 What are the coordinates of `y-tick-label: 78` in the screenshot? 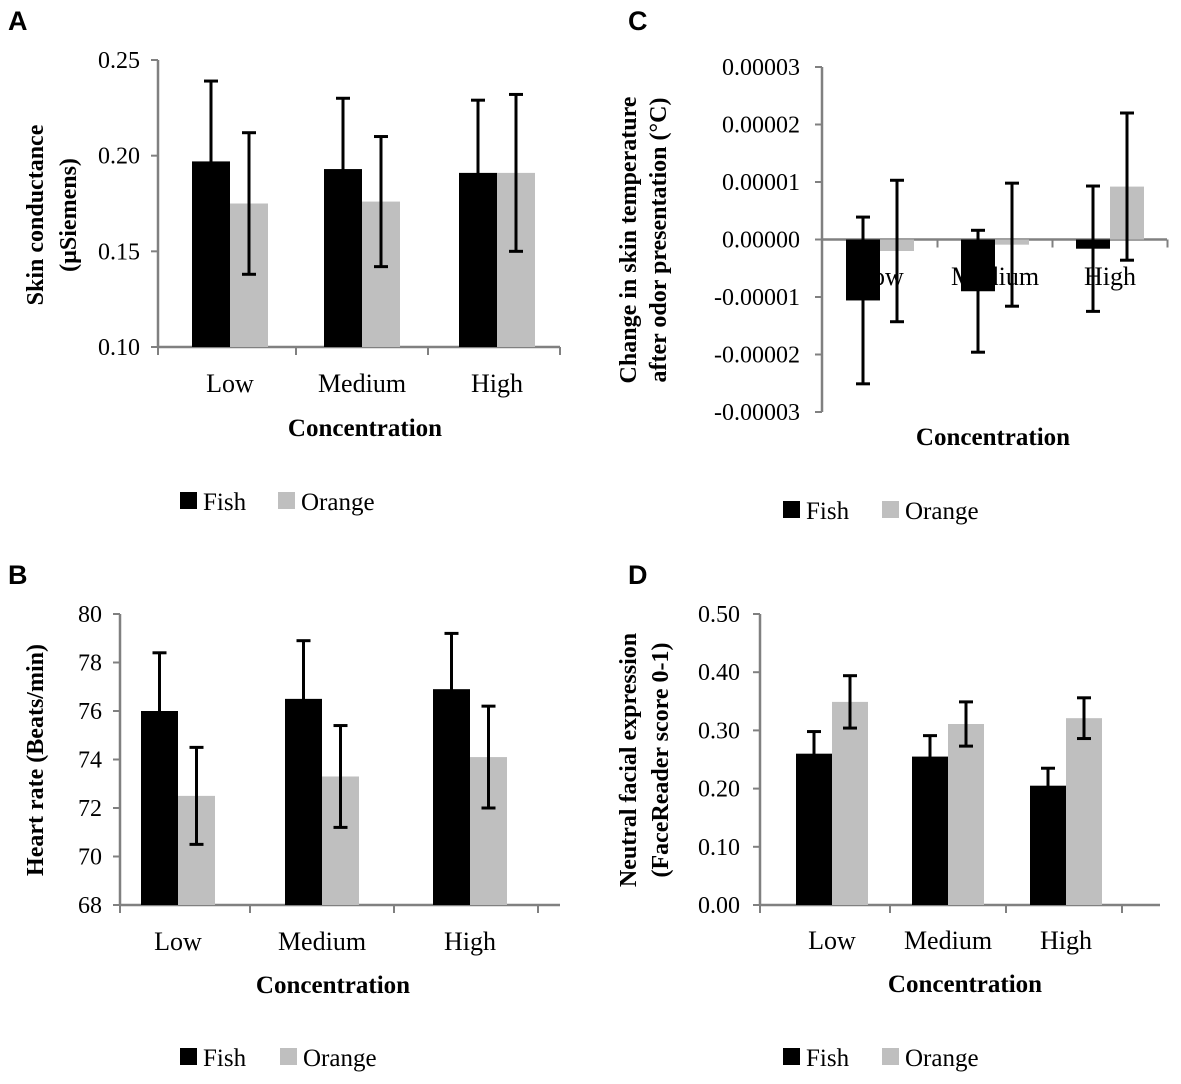 It's located at (90, 664).